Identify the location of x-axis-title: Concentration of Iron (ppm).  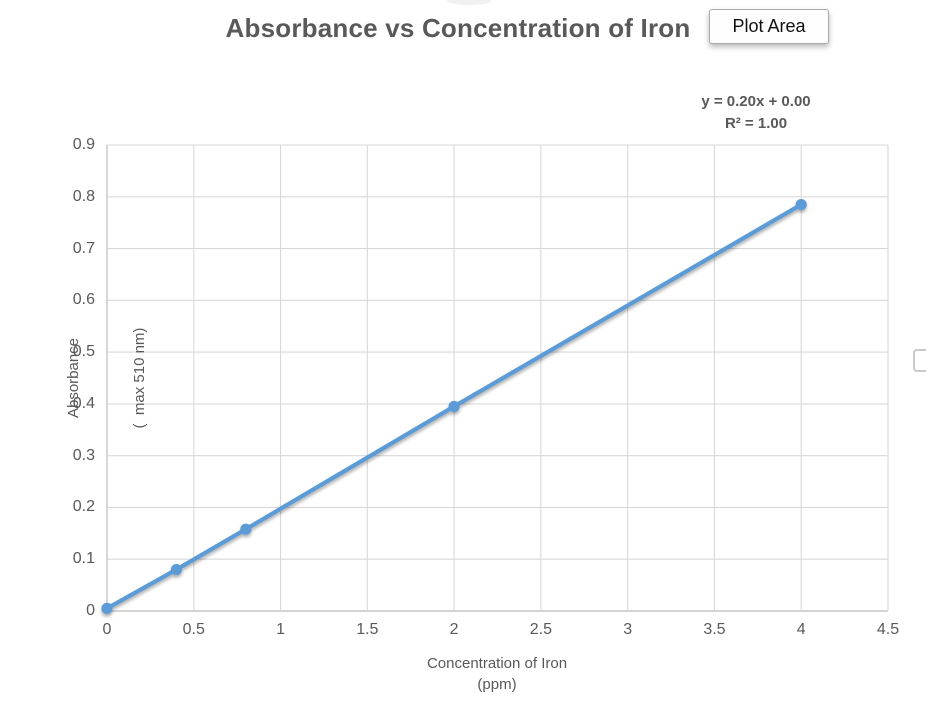
(497, 674).